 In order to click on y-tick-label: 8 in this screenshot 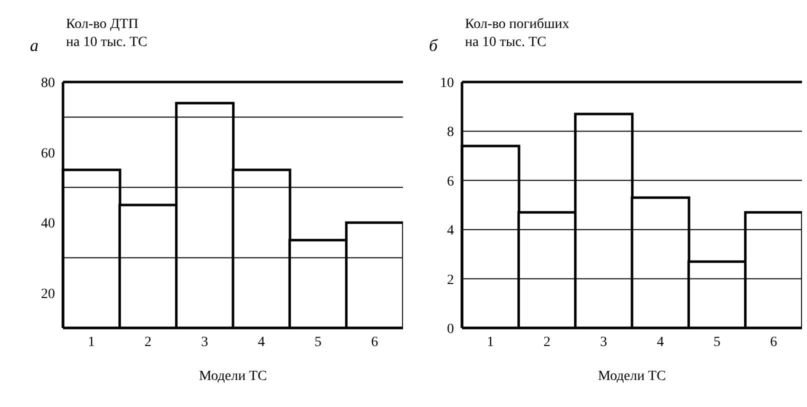, I will do `click(450, 132)`.